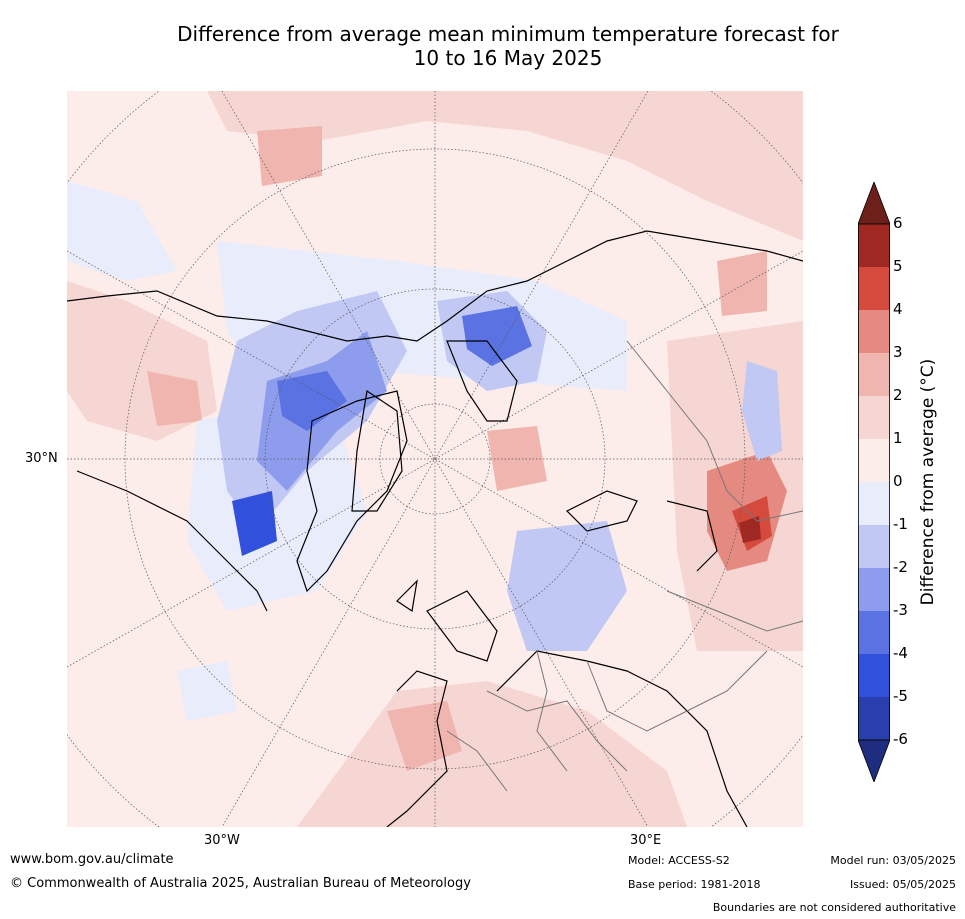 Image resolution: width=965 pixels, height=919 pixels. Describe the element at coordinates (893, 860) in the screenshot. I see `footer-model-run: Model run: 03/05/2025` at that location.